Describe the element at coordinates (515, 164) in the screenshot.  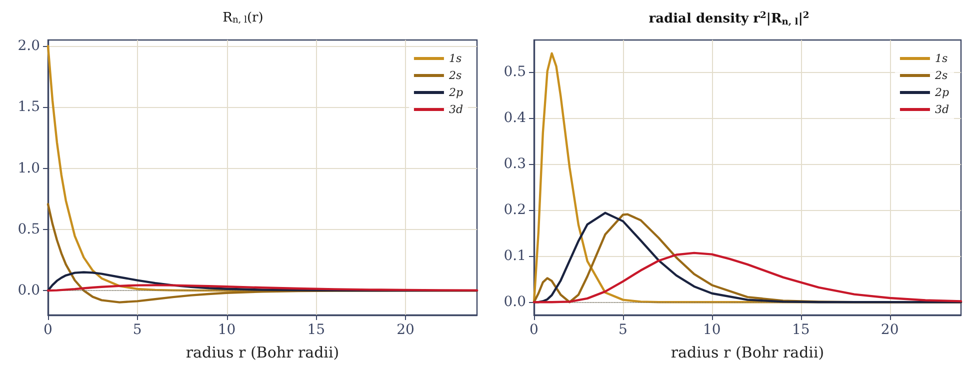
I see `y-tick-label: 0.3` at that location.